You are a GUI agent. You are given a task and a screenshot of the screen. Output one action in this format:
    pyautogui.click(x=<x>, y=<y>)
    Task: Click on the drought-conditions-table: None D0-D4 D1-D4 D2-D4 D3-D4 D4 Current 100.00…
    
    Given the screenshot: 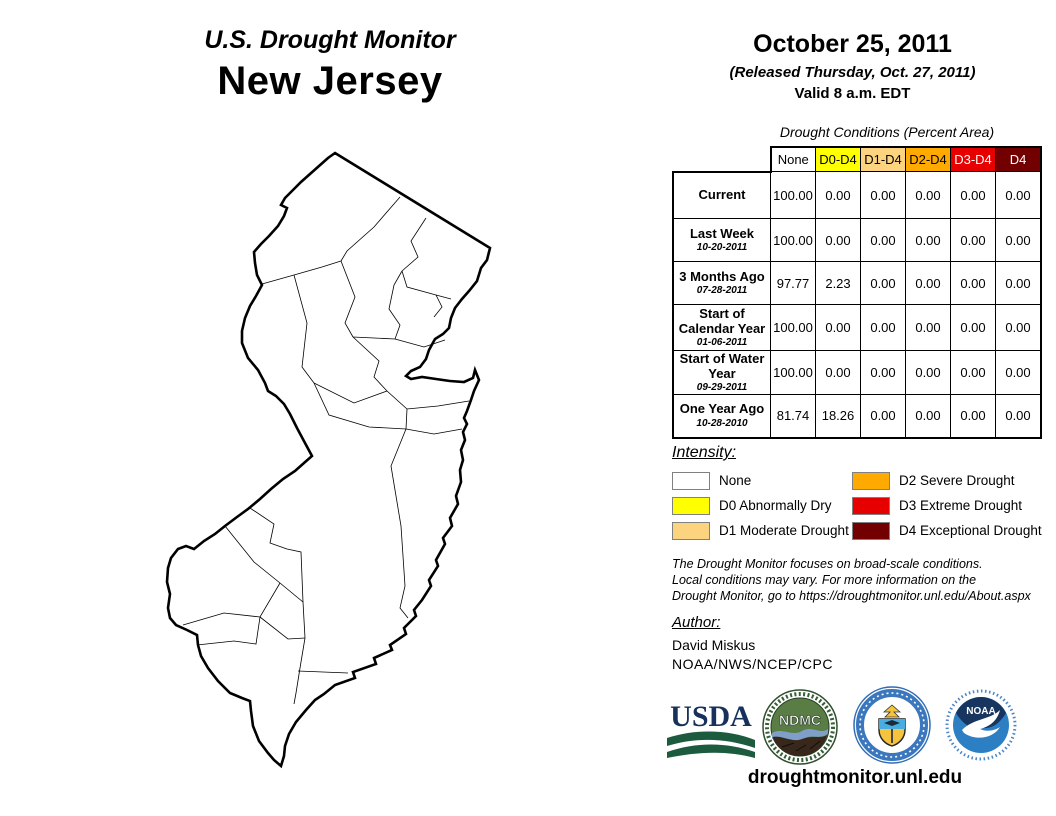 What is the action you would take?
    pyautogui.click(x=857, y=292)
    